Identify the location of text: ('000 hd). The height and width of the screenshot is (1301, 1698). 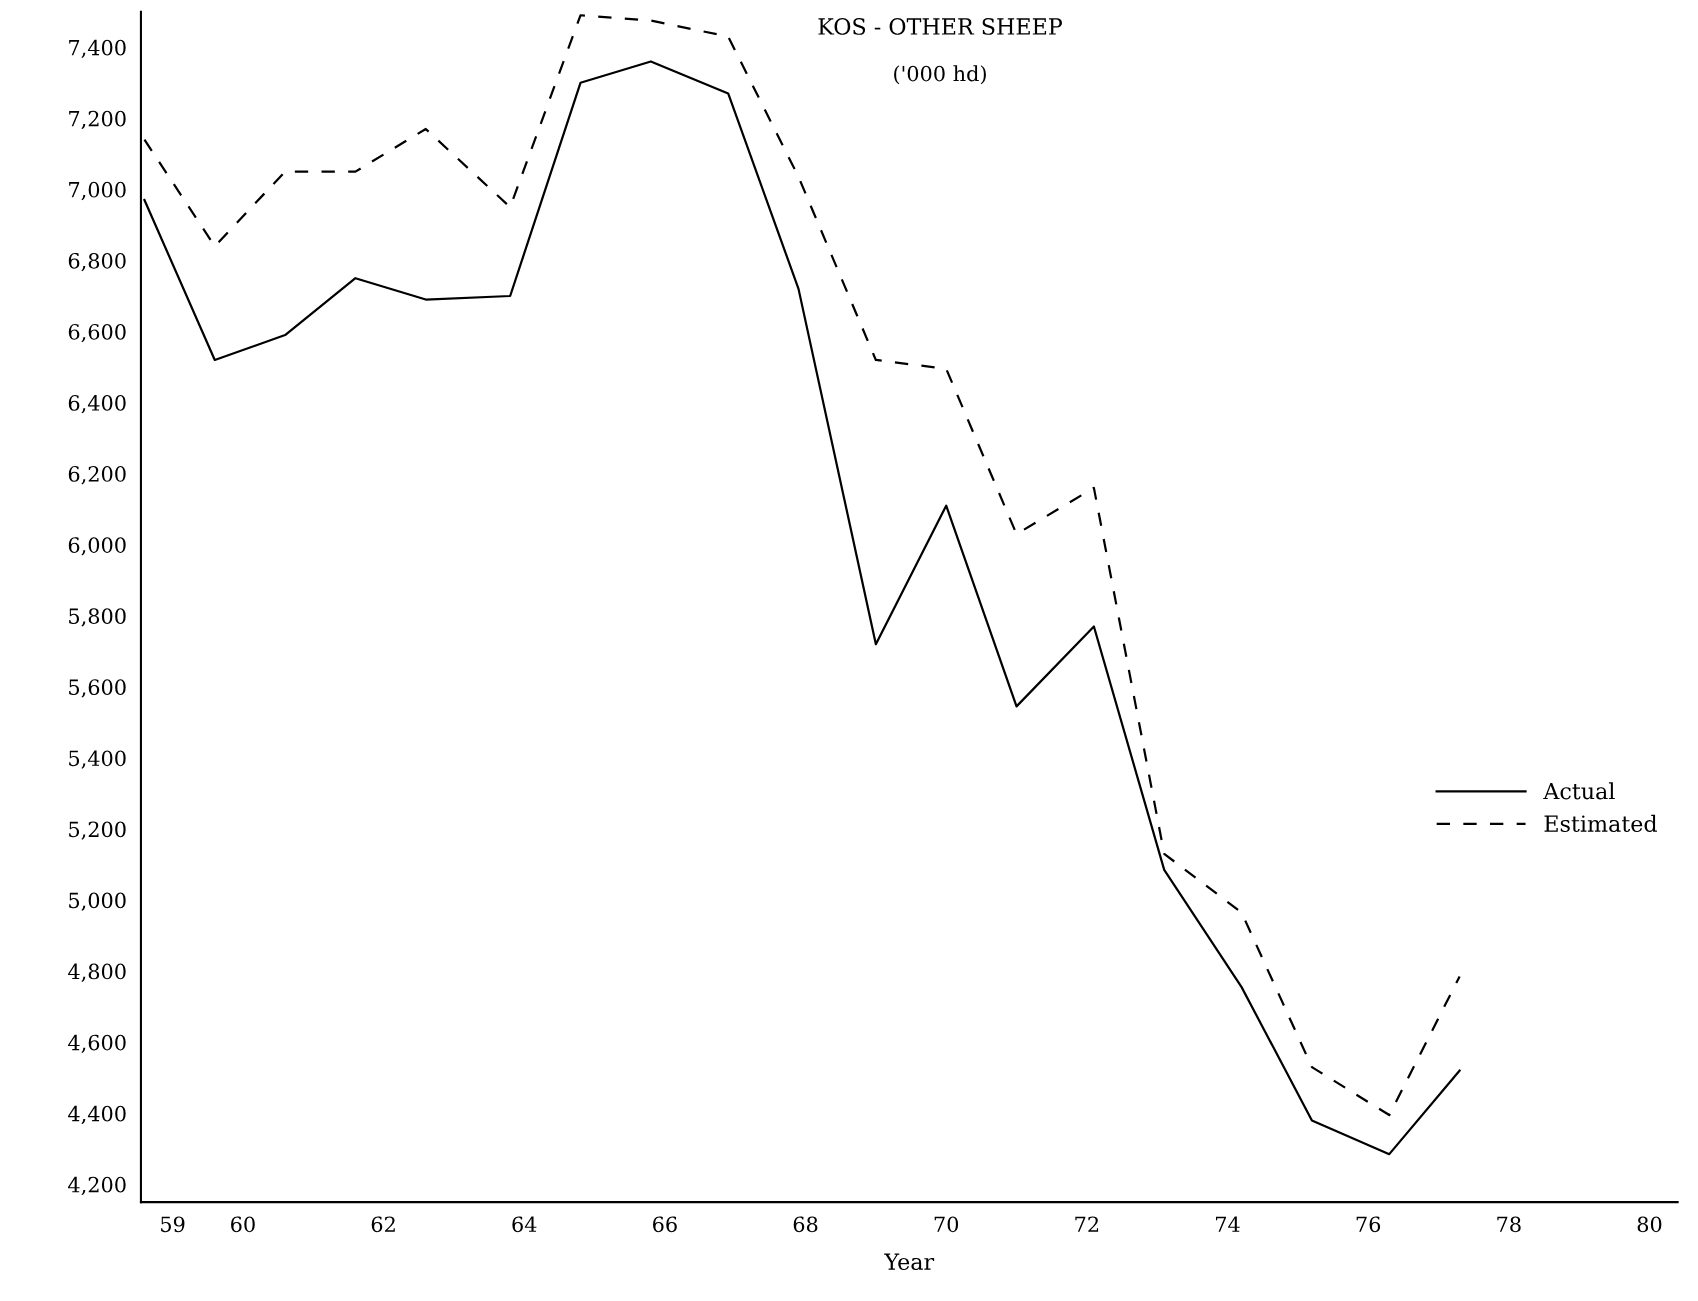
(940, 75).